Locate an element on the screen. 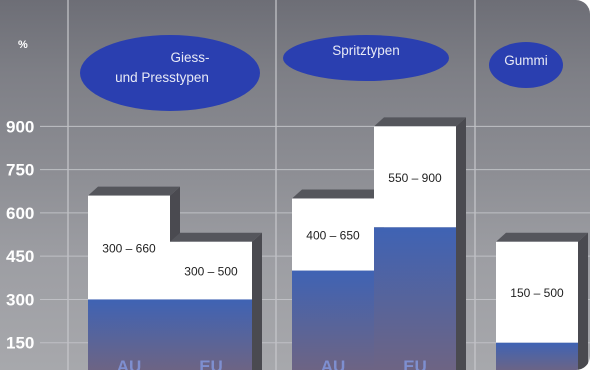 The width and height of the screenshot is (594, 372). y-tick-label: 150 is located at coordinates (20, 343).